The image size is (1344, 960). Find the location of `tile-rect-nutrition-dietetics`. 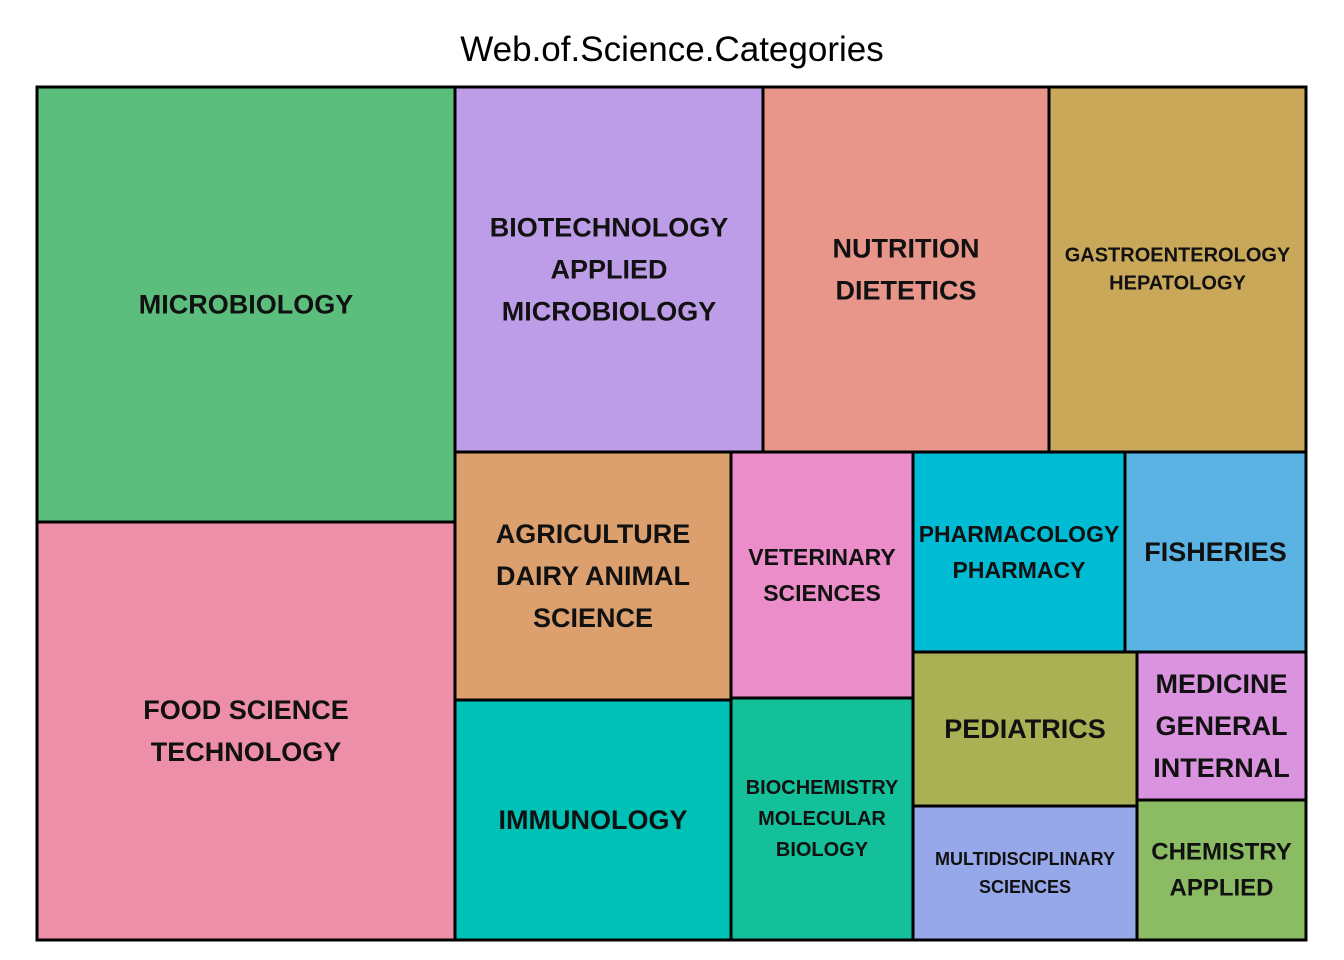

tile-rect-nutrition-dietetics is located at coordinates (906, 269).